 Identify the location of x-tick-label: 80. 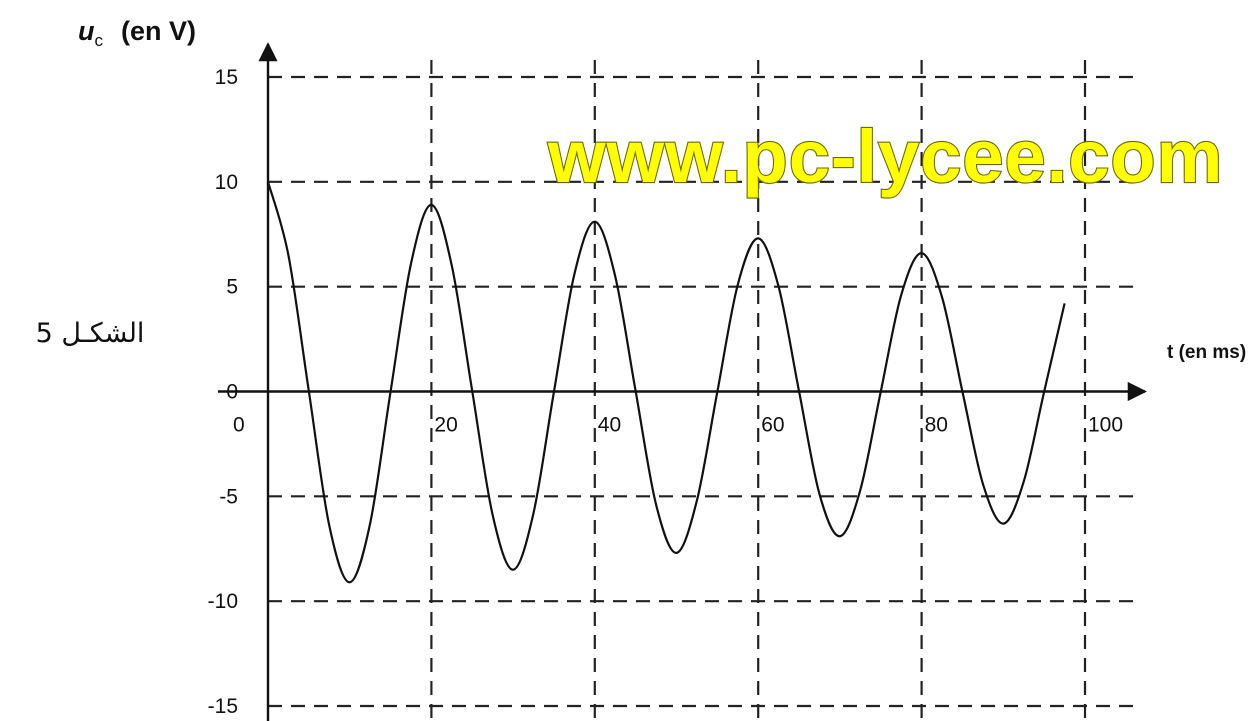
(936, 425).